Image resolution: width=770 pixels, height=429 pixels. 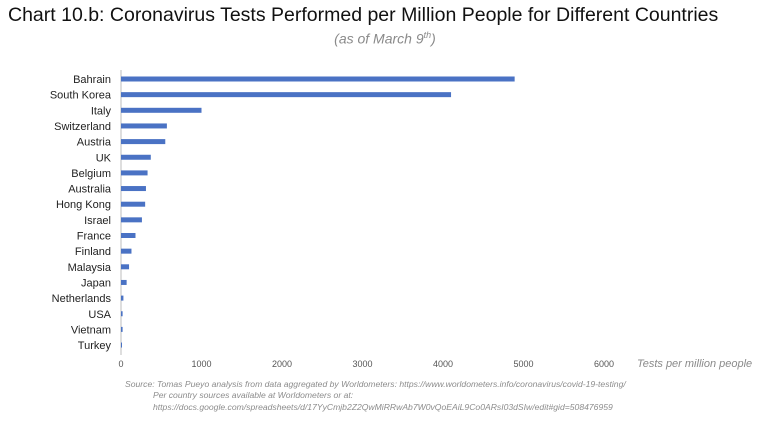 I want to click on category-label: UK, so click(x=104, y=158).